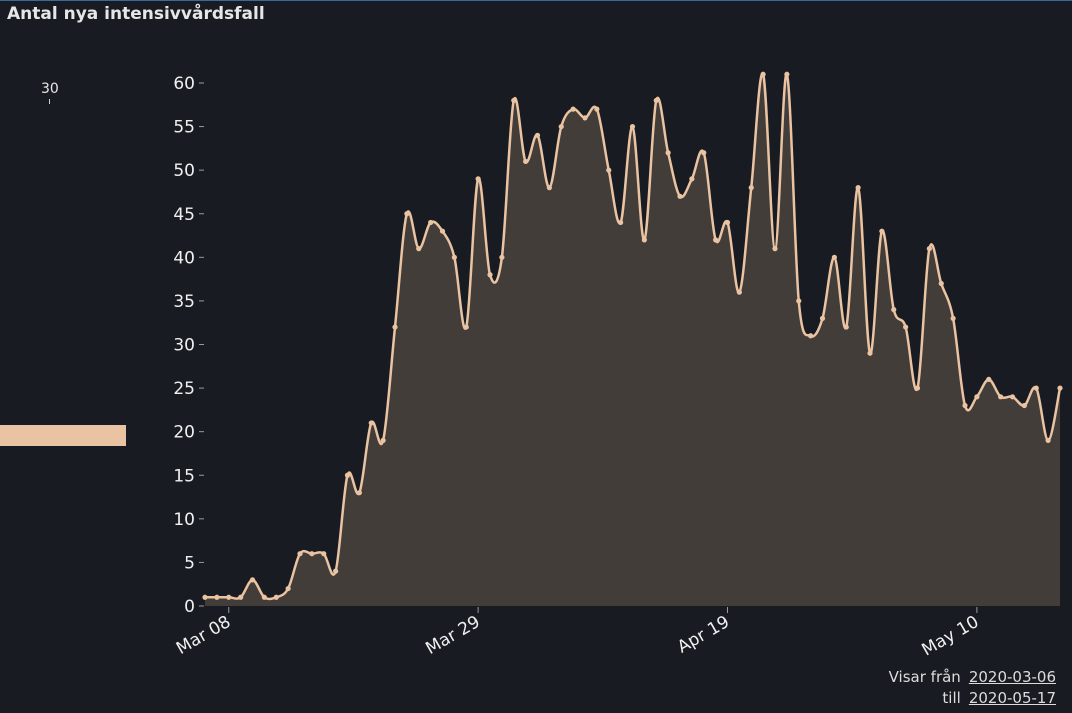 The width and height of the screenshot is (1072, 713). Describe the element at coordinates (703, 635) in the screenshot. I see `x-tick-label: Apr 19` at that location.